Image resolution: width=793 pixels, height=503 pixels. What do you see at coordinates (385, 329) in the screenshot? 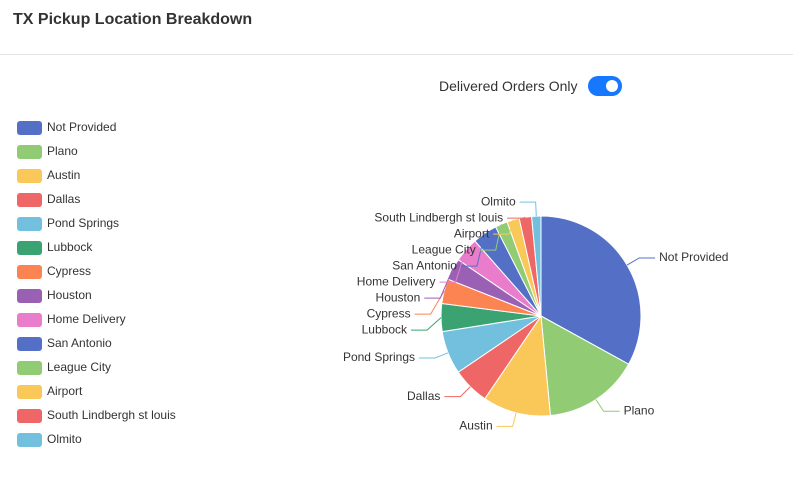
I see `slice-label: Lubbock` at bounding box center [385, 329].